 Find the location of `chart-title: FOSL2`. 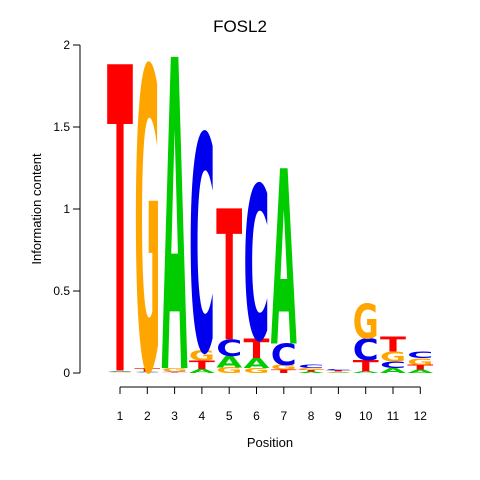

chart-title: FOSL2 is located at coordinates (240, 26).